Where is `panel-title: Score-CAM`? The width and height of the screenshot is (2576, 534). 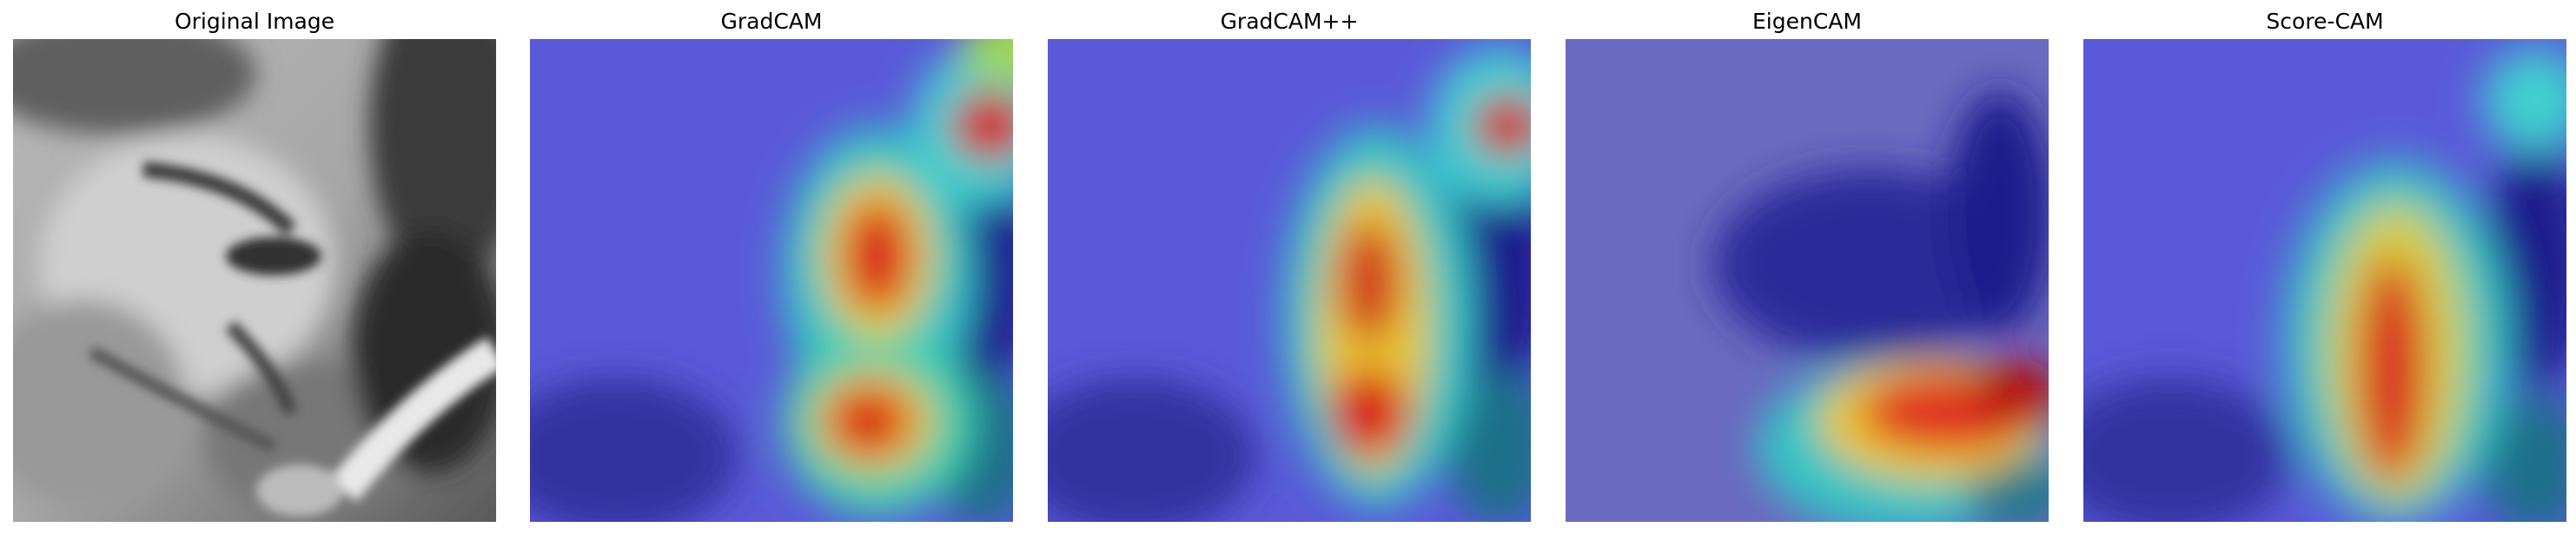 panel-title: Score-CAM is located at coordinates (2325, 21).